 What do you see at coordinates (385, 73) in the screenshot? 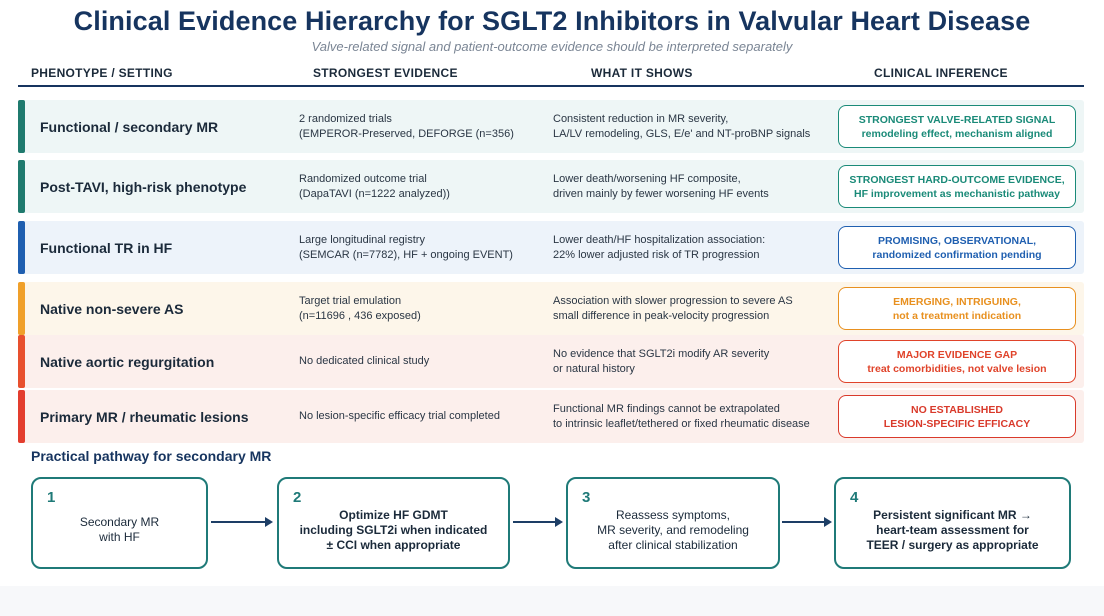
I see `column-header-evidence: STRONGEST EVIDENCE` at bounding box center [385, 73].